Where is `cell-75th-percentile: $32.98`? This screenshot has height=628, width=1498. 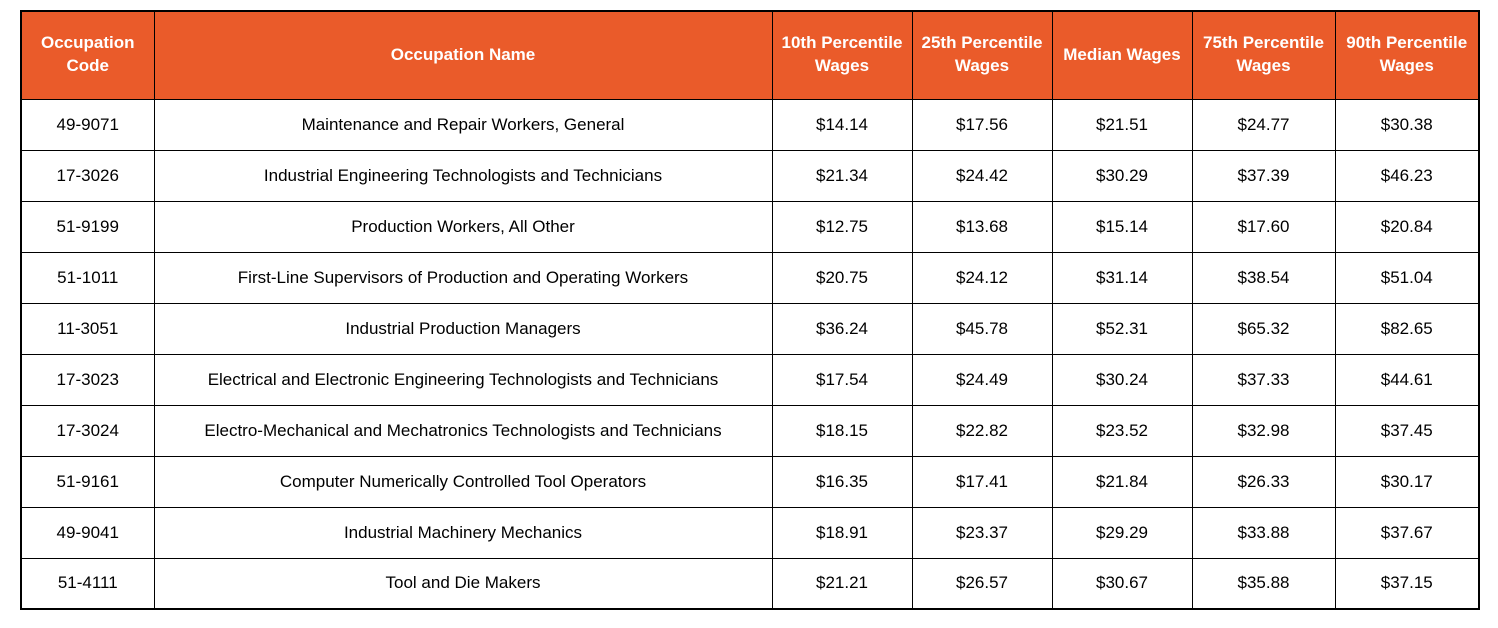 cell-75th-percentile: $32.98 is located at coordinates (1263, 430).